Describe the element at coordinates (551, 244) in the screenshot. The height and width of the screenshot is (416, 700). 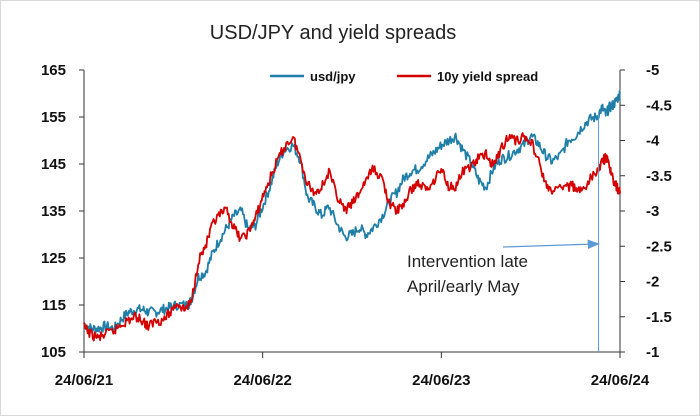
I see `annotation-arrow` at that location.